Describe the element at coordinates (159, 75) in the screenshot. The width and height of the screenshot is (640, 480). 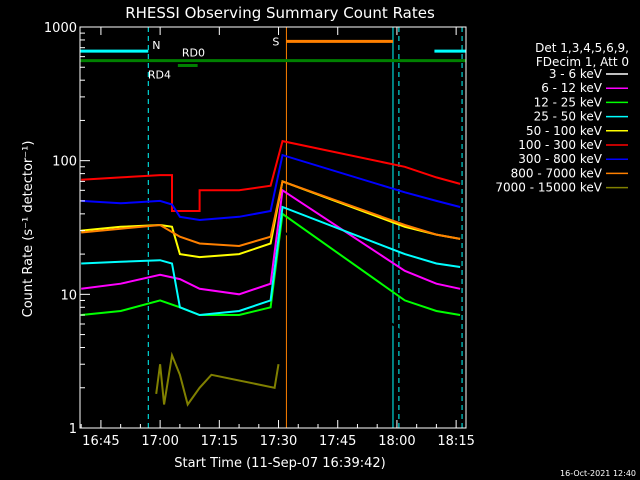
I see `state-bar-label-1: RD4` at that location.